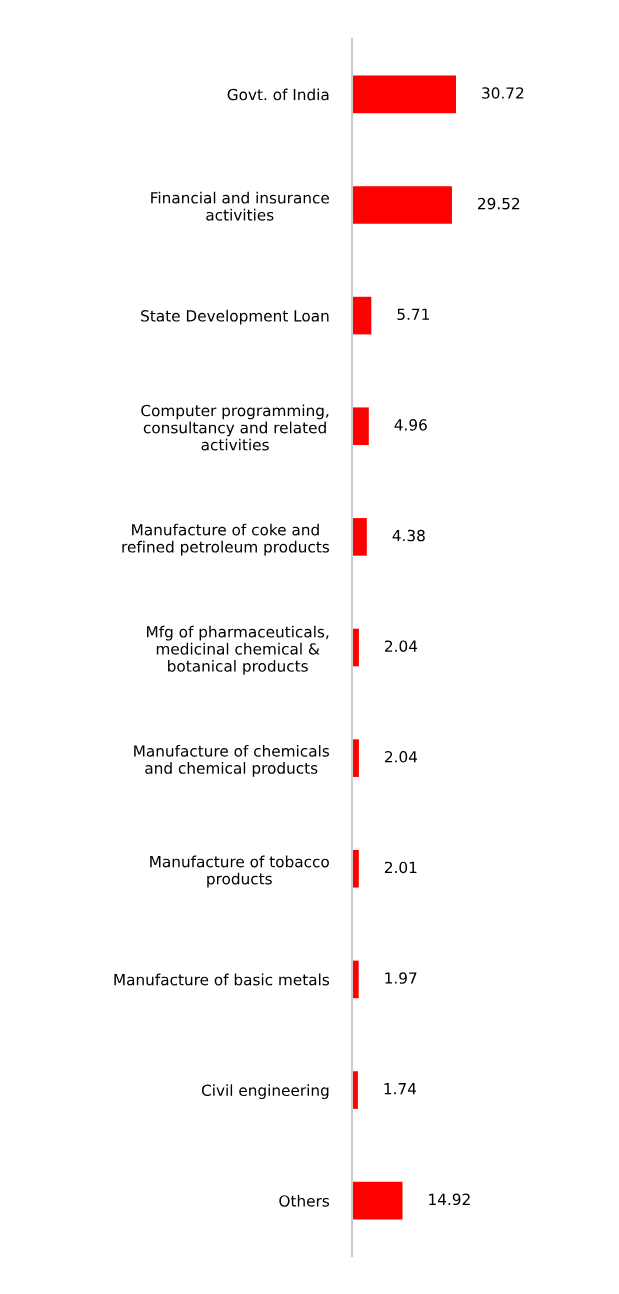  What do you see at coordinates (232, 760) in the screenshot?
I see `y-tick-label: Manufacture of chemicals and chemical products` at bounding box center [232, 760].